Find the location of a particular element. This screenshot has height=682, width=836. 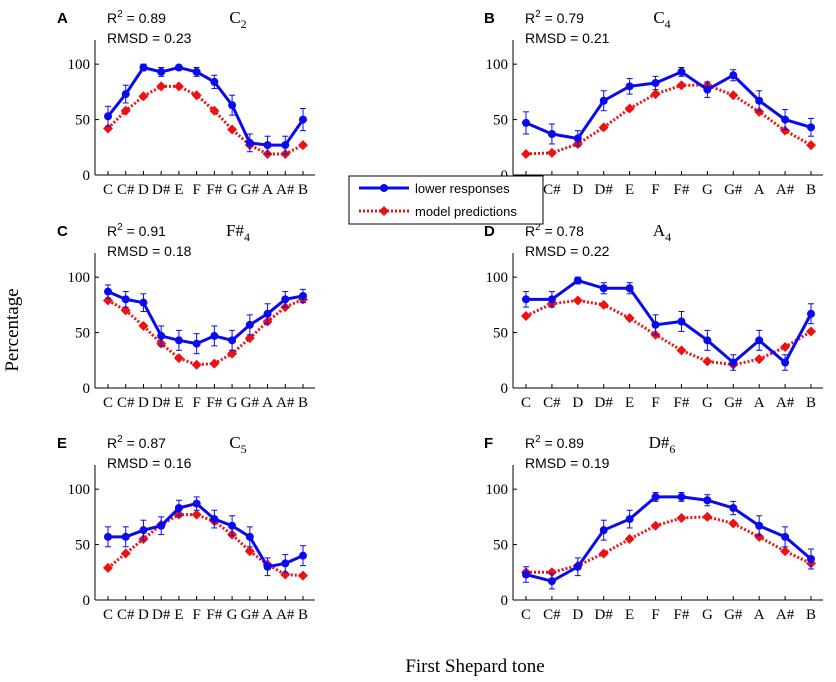

legend-label-model-predictions: model predictions is located at coordinates (466, 211).